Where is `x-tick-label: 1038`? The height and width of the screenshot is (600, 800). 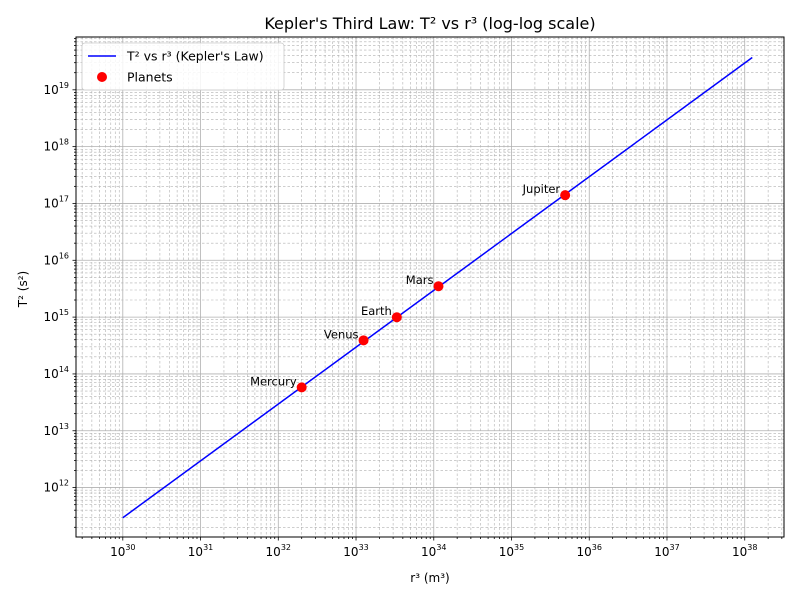 x-tick-label: 1038 is located at coordinates (744, 551).